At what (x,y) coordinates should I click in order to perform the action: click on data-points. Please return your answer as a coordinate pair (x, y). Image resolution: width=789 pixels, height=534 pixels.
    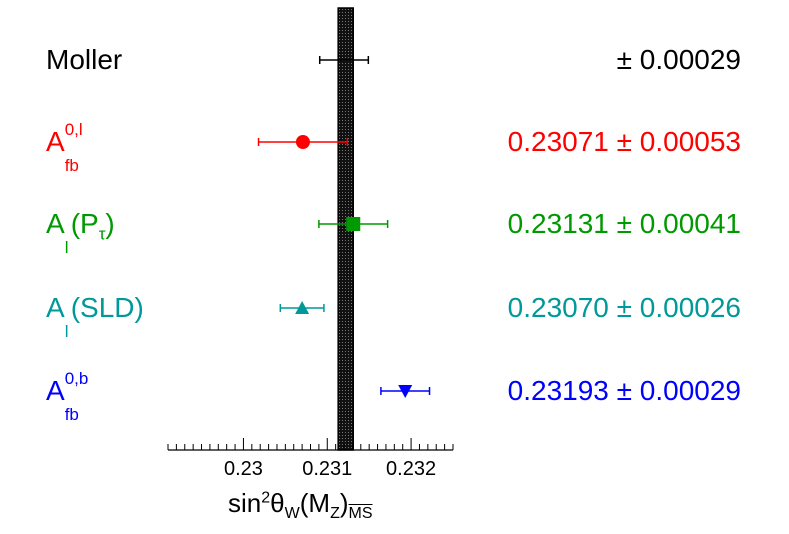
    Looking at the image, I should click on (344, 227).